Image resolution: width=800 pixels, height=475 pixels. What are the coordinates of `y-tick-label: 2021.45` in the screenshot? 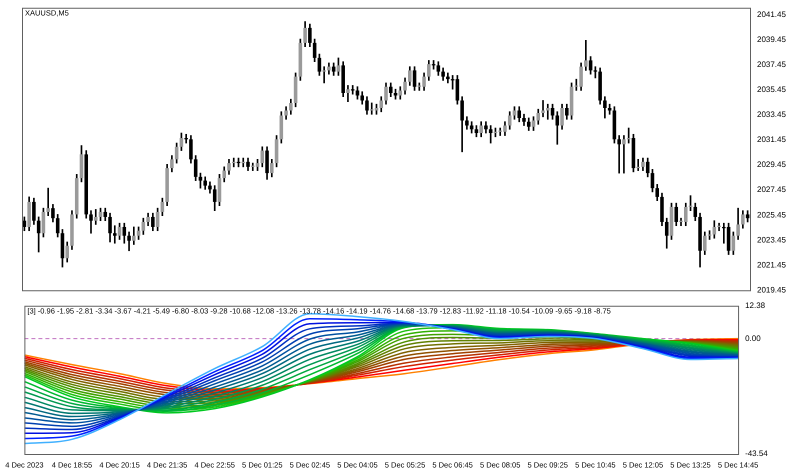 It's located at (771, 265).